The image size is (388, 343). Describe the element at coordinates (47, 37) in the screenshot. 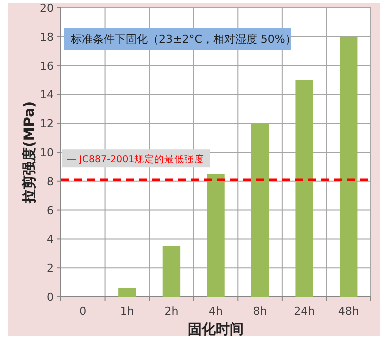

I see `y-tick-label: 18` at that location.